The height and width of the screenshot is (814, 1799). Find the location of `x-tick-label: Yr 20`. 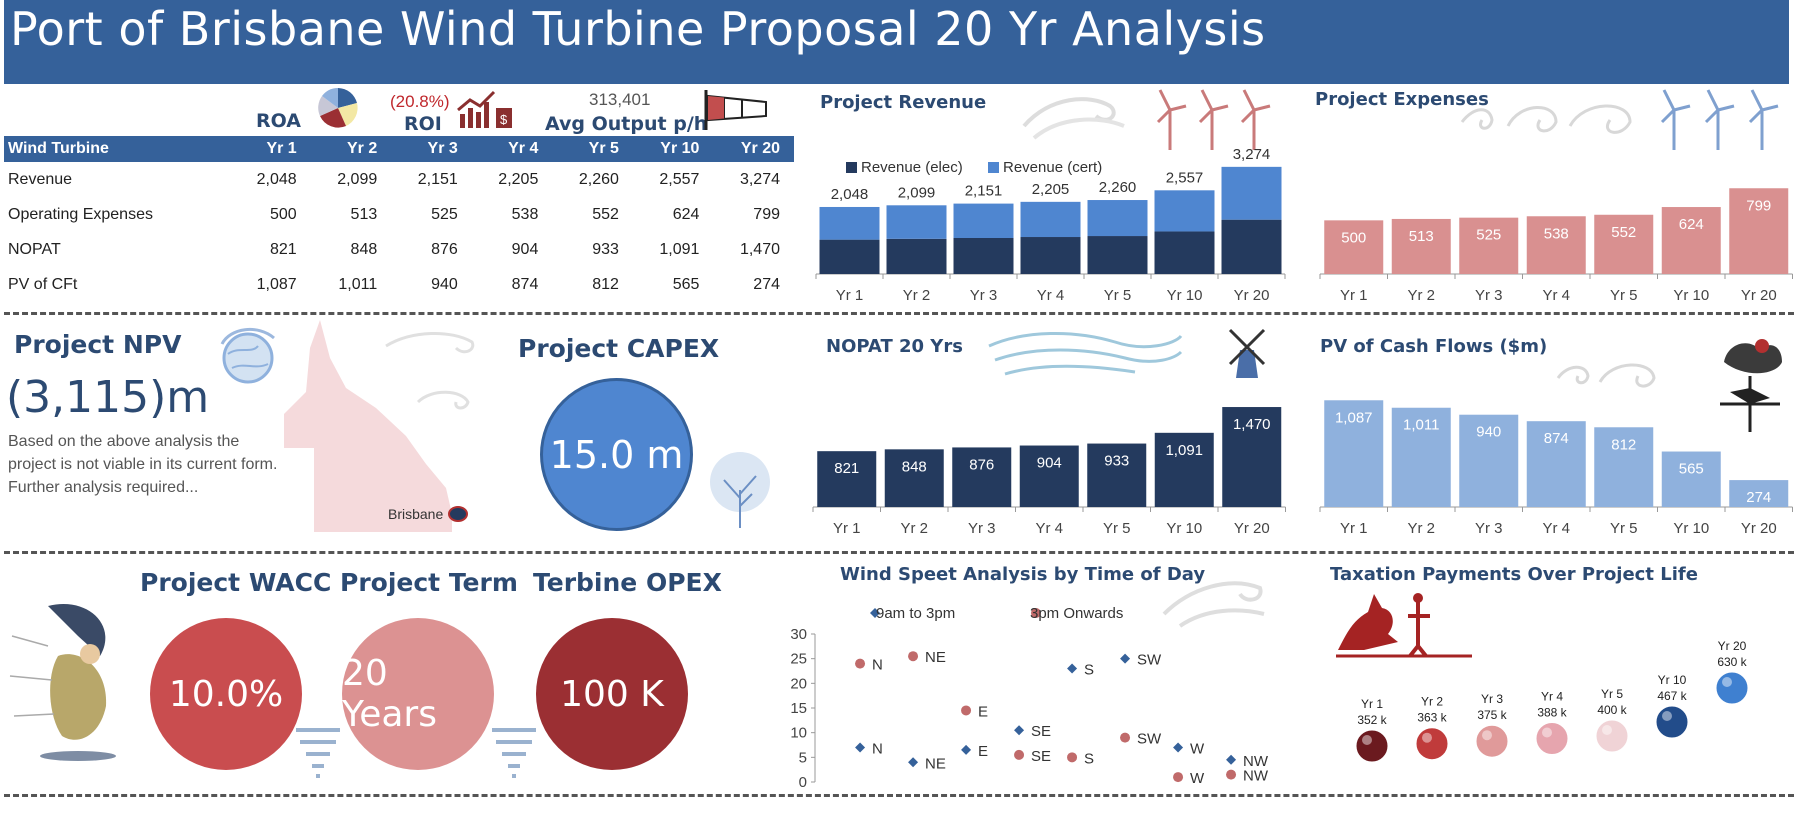

x-tick-label: Yr 20 is located at coordinates (1759, 295).